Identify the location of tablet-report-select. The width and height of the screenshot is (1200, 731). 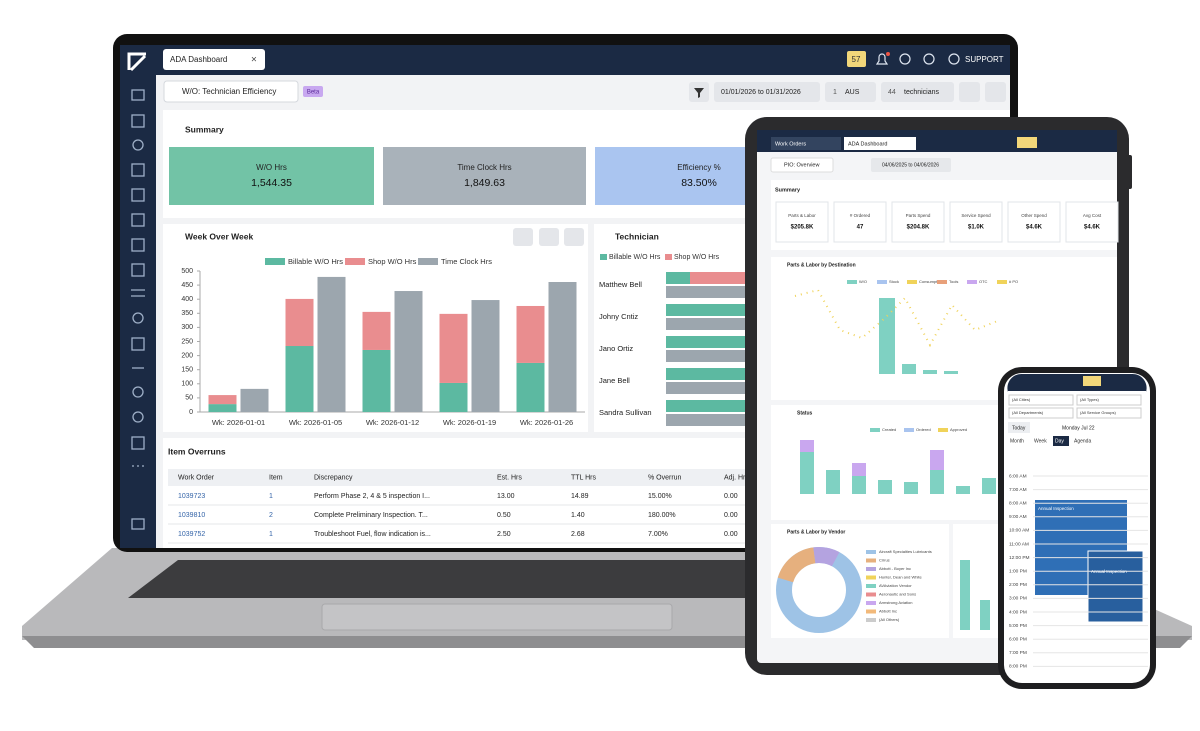
(802, 165).